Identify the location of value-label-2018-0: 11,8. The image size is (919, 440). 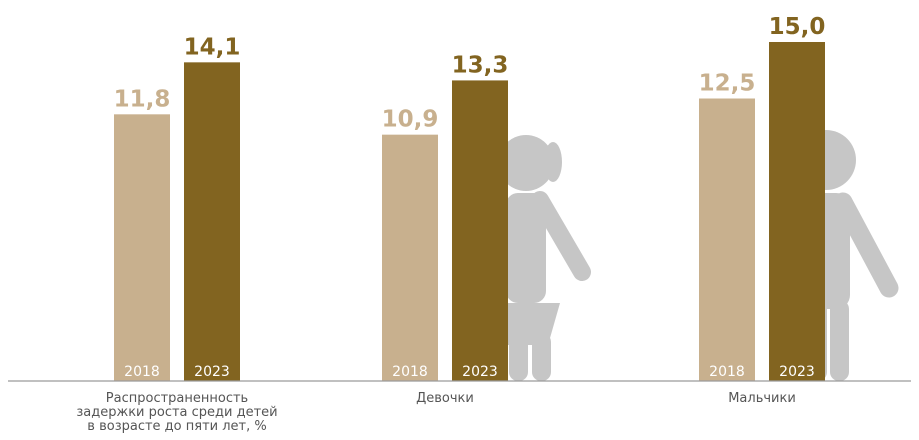
(142, 99).